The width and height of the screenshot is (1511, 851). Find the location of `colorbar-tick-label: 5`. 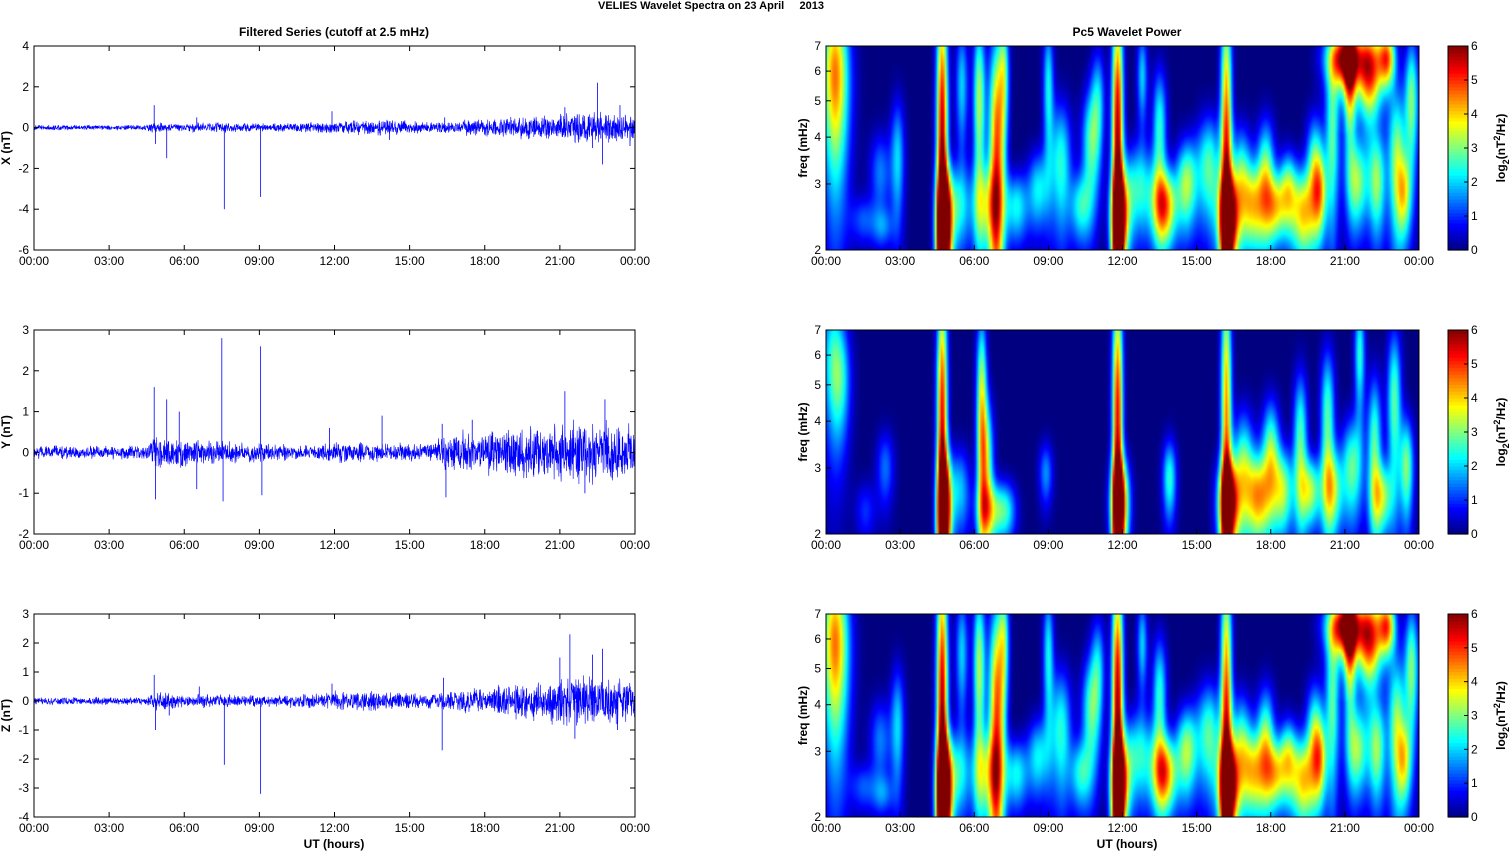

colorbar-tick-label: 5 is located at coordinates (1474, 364).